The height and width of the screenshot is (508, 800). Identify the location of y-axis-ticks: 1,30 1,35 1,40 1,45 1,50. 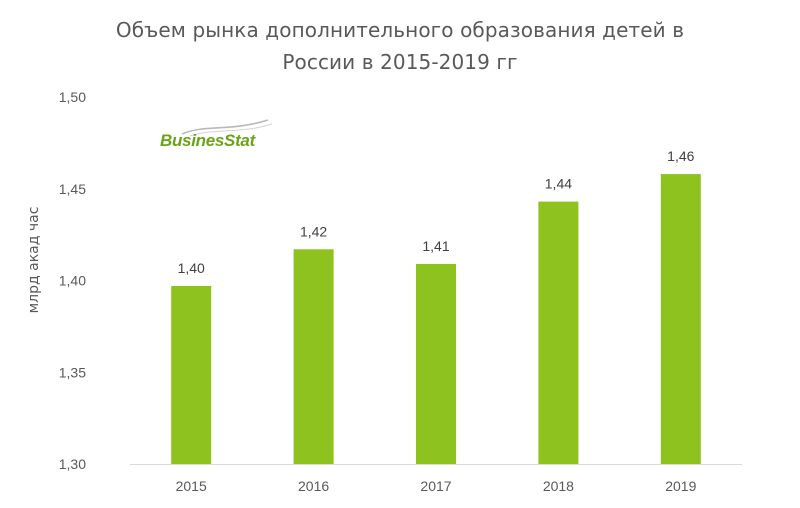
(72, 280).